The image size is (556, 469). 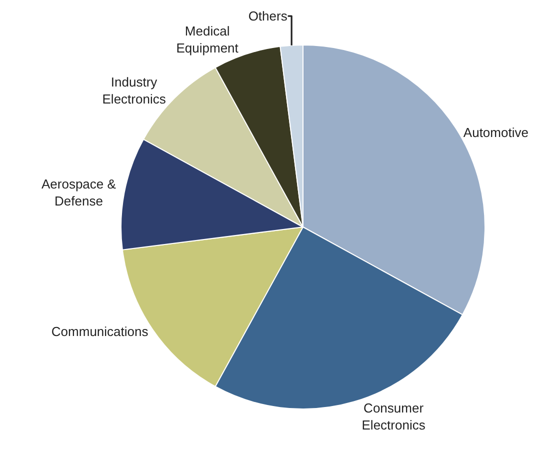 I want to click on slice-label: Communications, so click(x=100, y=332).